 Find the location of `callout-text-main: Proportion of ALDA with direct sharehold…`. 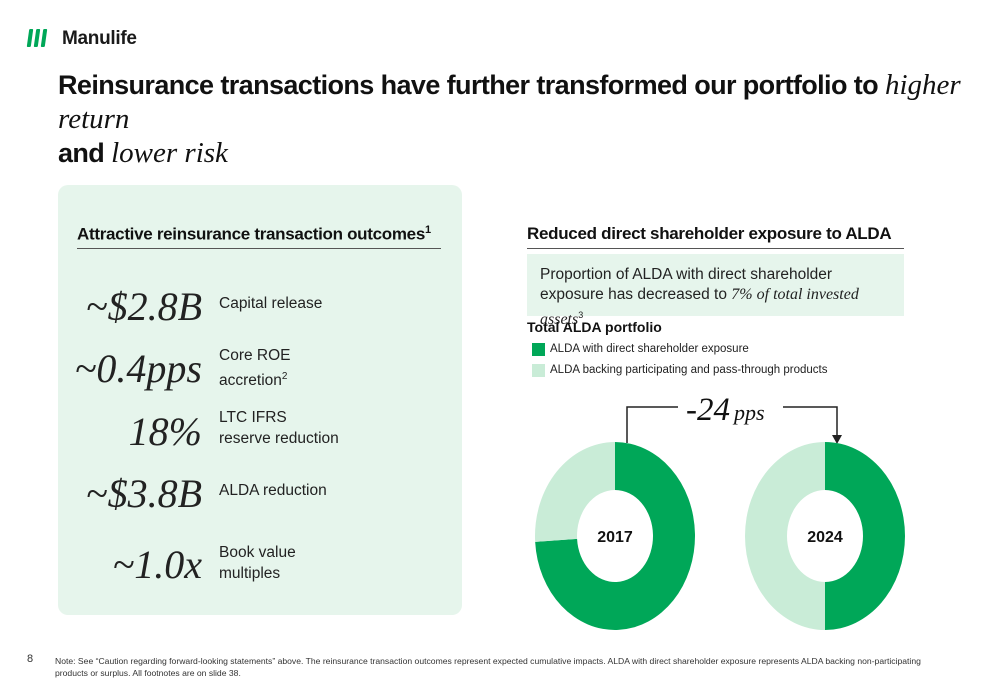

callout-text-main: Proportion of ALDA with direct sharehold… is located at coordinates (686, 284).